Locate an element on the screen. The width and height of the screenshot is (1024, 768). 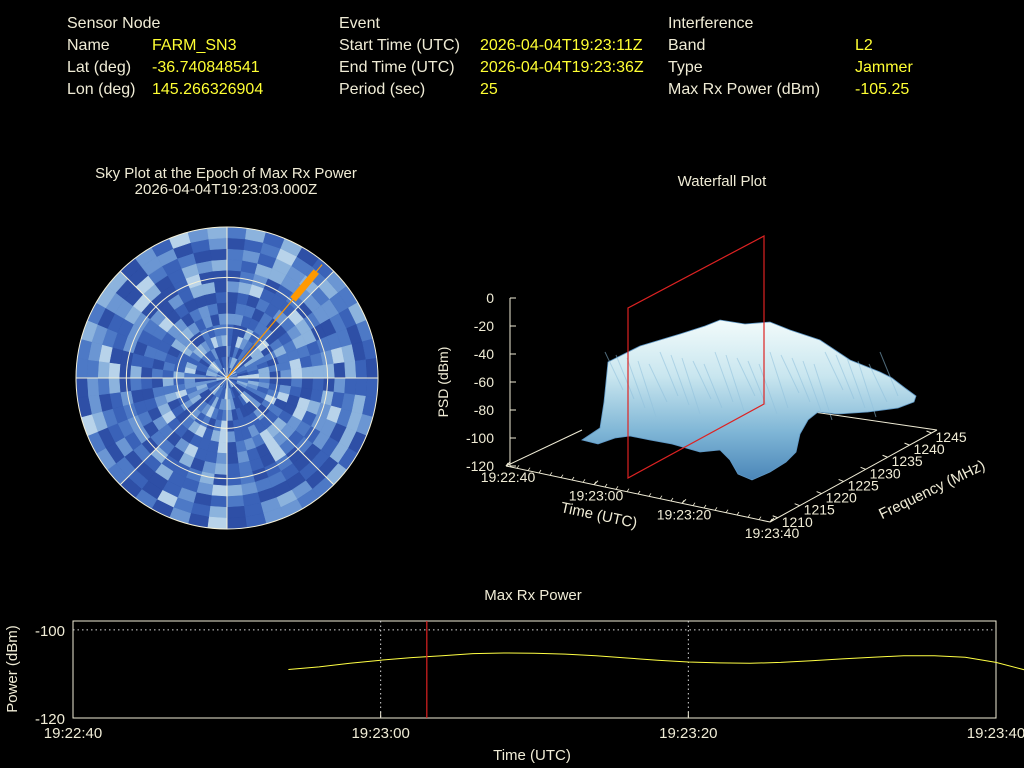
freq-tick-label: 1235 is located at coordinates (907, 461).